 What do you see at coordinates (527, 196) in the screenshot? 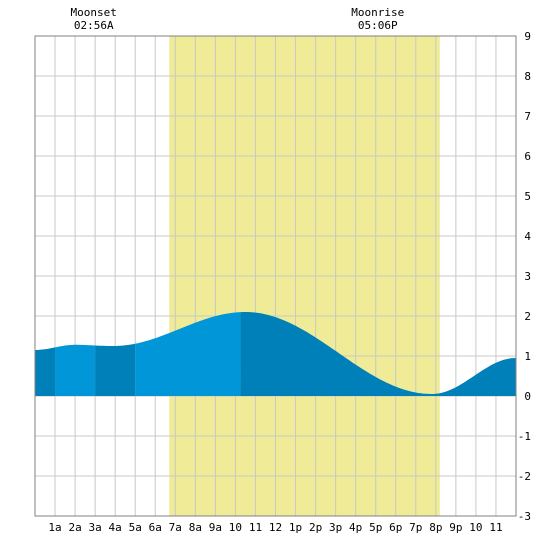
I see `y-tick-label: 5` at bounding box center [527, 196].